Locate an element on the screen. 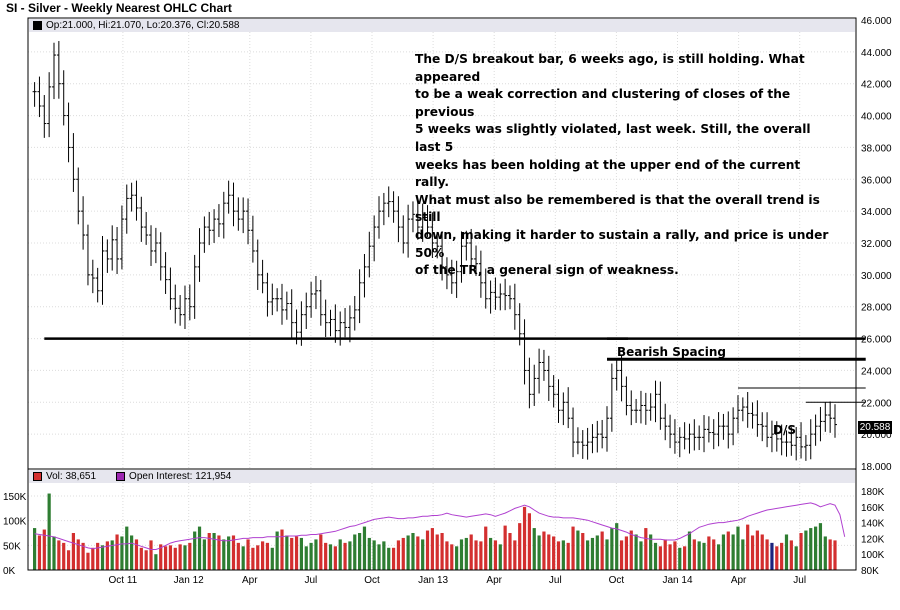  price-legend-bar is located at coordinates (442, 25).